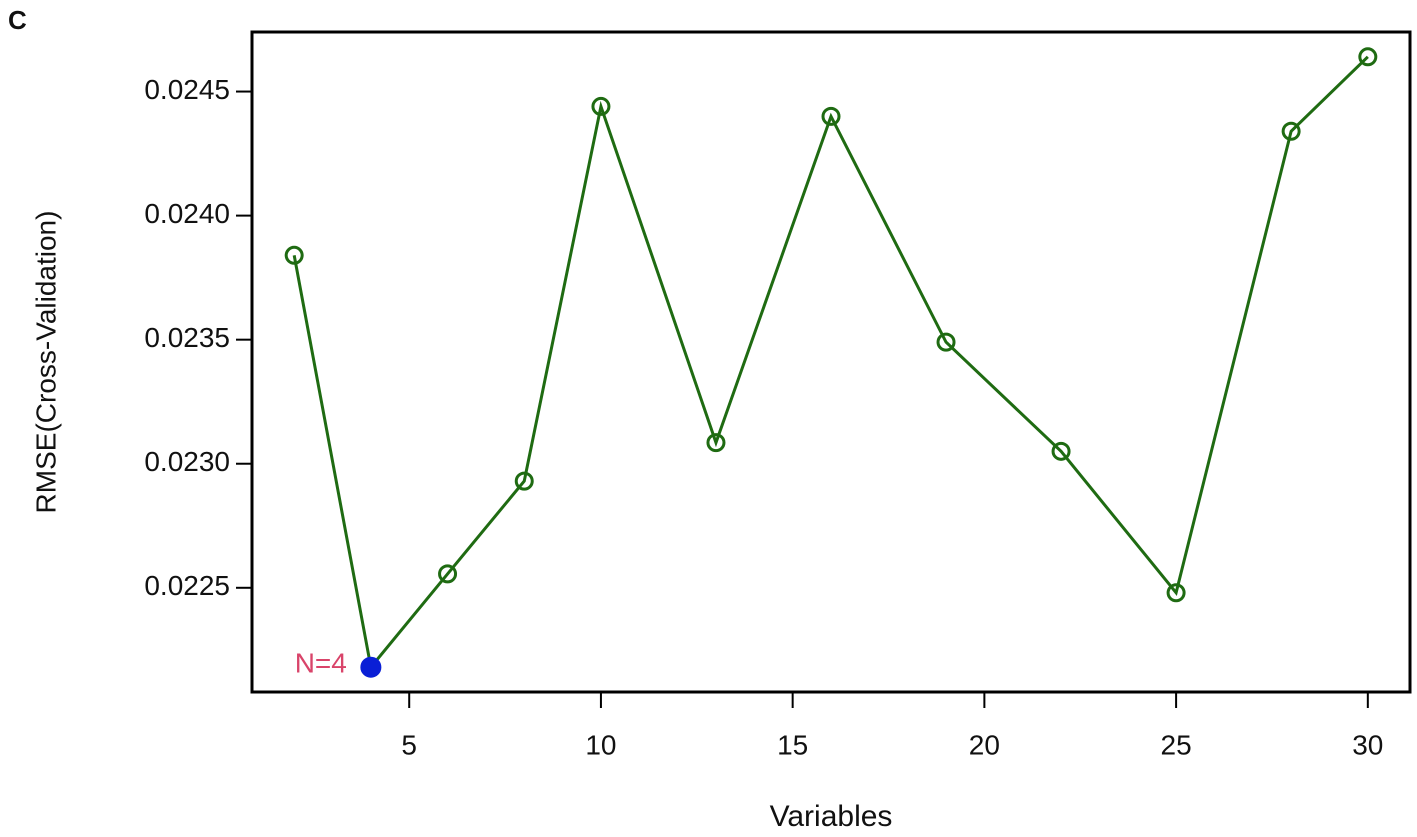 The image size is (1417, 837). Describe the element at coordinates (17, 20) in the screenshot. I see `panel-label: C` at that location.